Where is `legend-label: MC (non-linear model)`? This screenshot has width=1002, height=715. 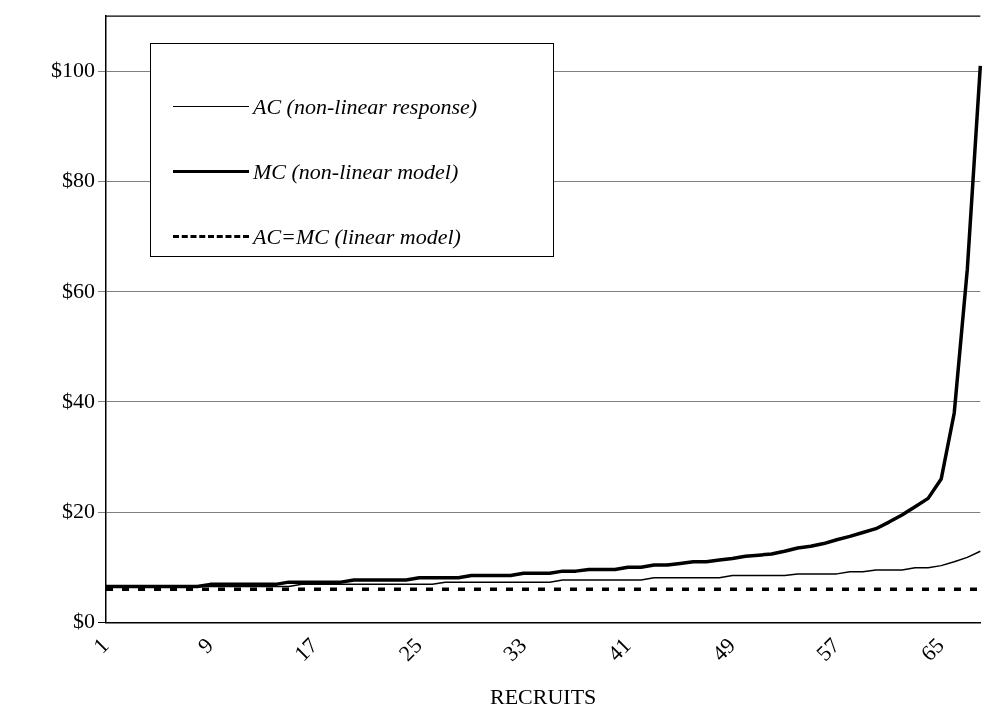 legend-label: MC (non-linear model) is located at coordinates (356, 171).